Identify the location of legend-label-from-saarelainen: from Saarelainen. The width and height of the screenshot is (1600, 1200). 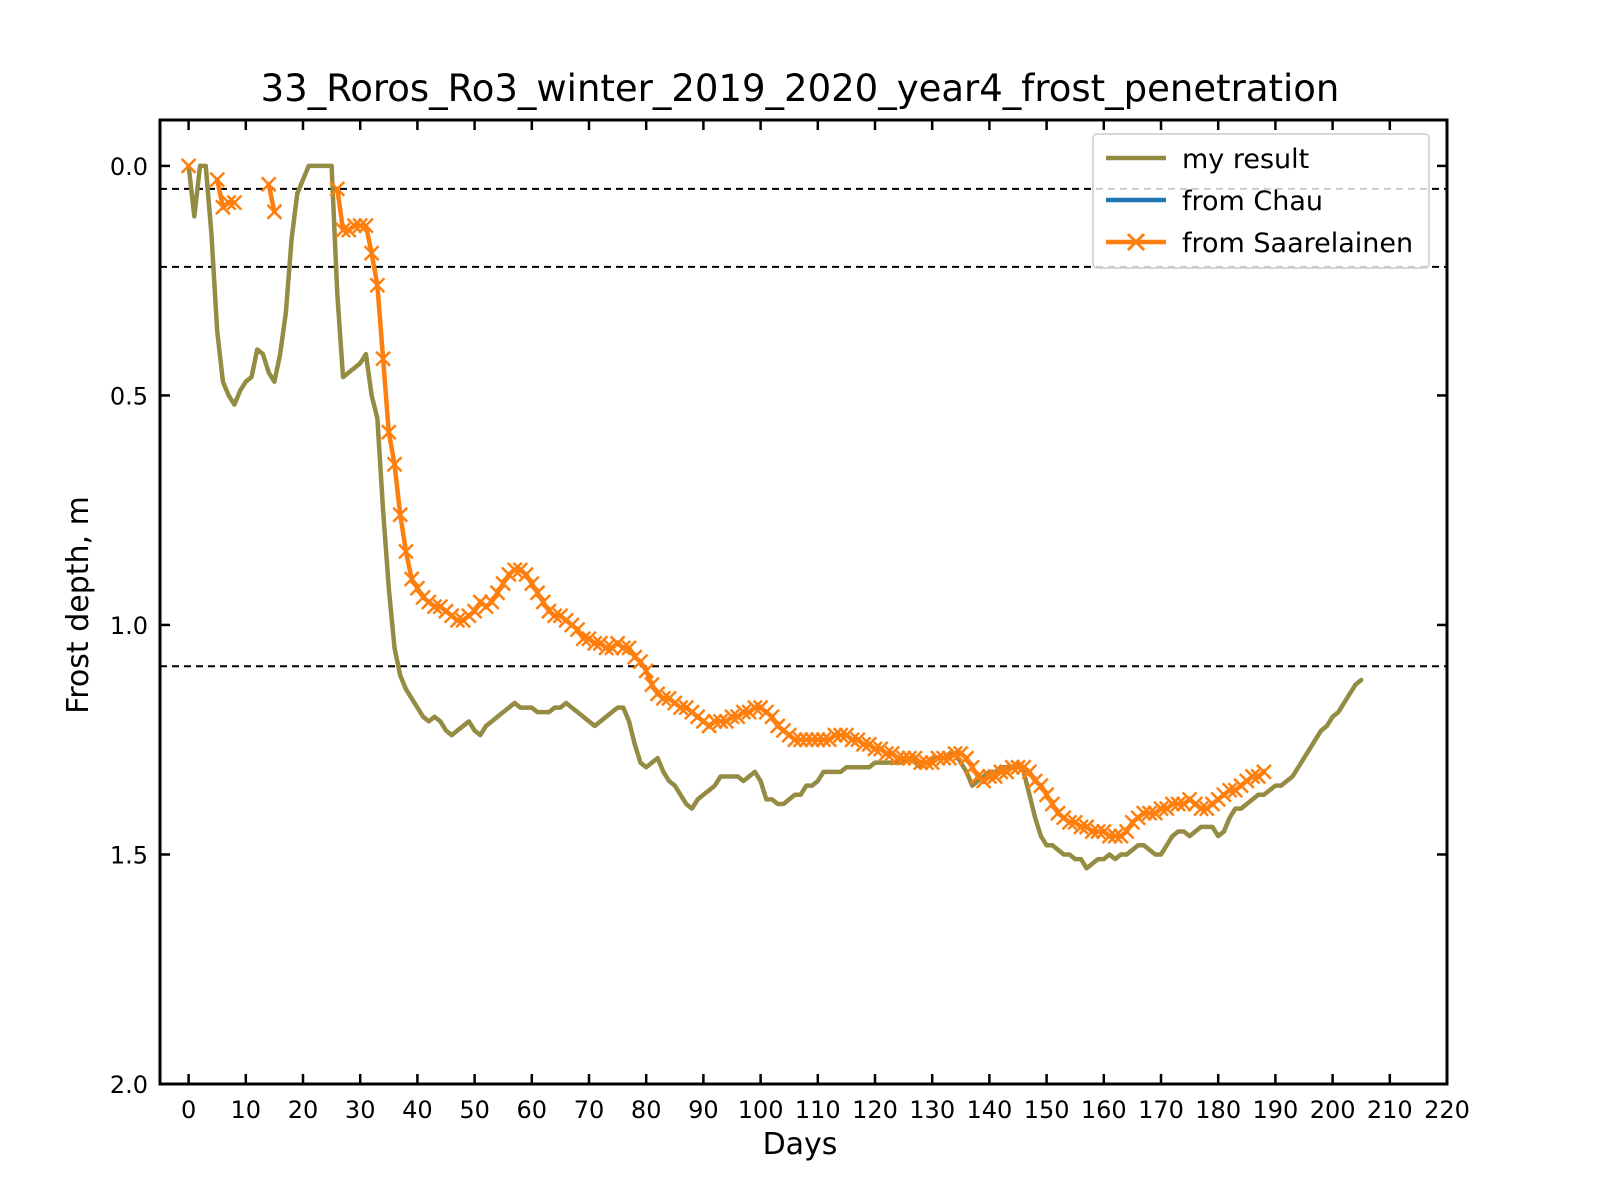
(1297, 243).